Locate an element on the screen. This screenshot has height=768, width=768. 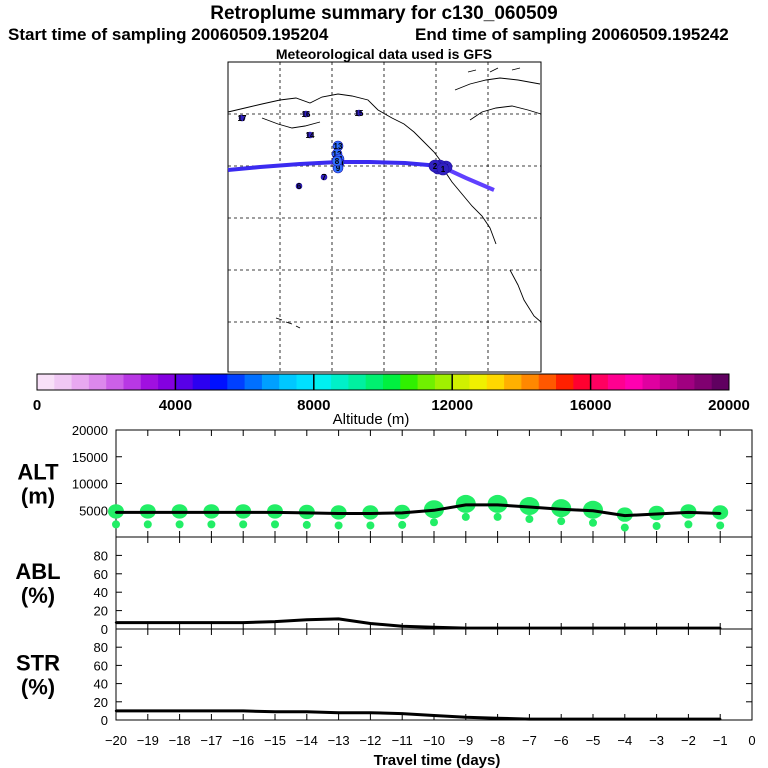
x-tick-label: −4 is located at coordinates (624, 740).